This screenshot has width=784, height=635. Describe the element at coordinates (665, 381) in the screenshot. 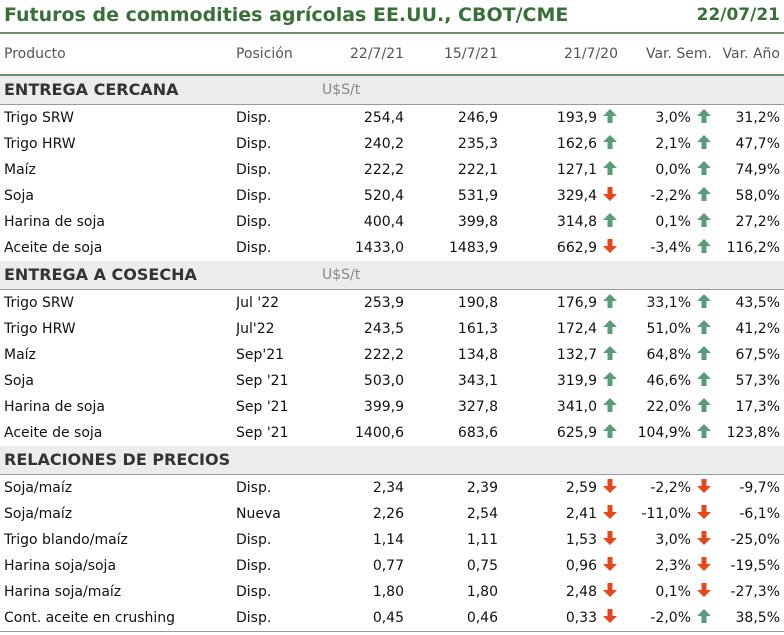

I see `var-sem-cell: 46,6%` at that location.